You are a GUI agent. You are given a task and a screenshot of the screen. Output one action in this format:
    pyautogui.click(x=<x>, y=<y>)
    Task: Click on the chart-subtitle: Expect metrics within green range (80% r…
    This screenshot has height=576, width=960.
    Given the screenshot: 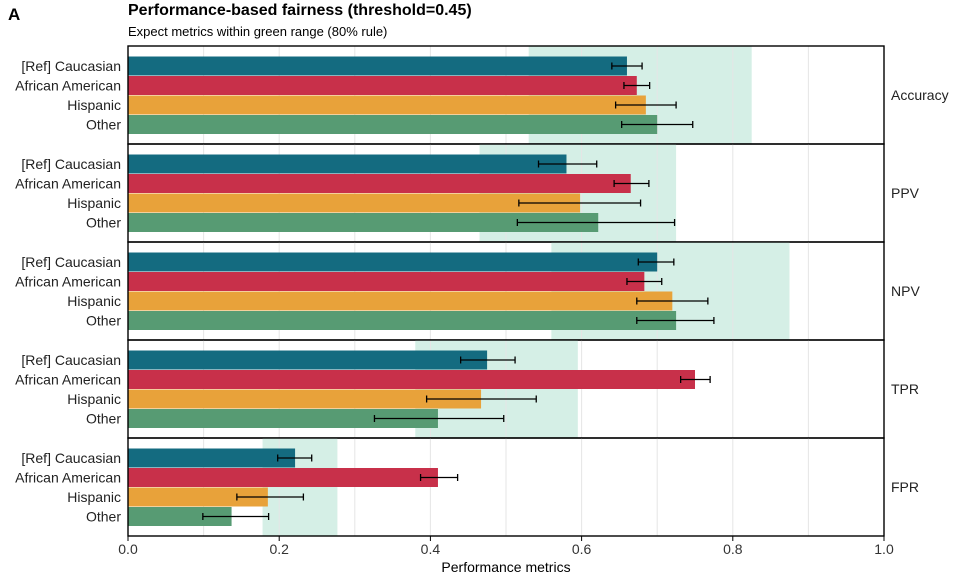 What is the action you would take?
    pyautogui.click(x=257, y=31)
    